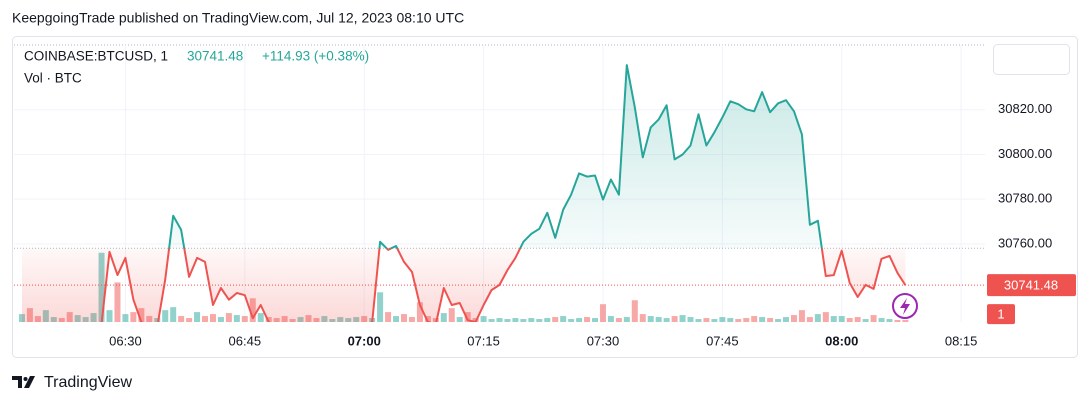 Image resolution: width=1090 pixels, height=407 pixels. I want to click on symbol: COINBASE:BTCUSD, 1, so click(96, 56).